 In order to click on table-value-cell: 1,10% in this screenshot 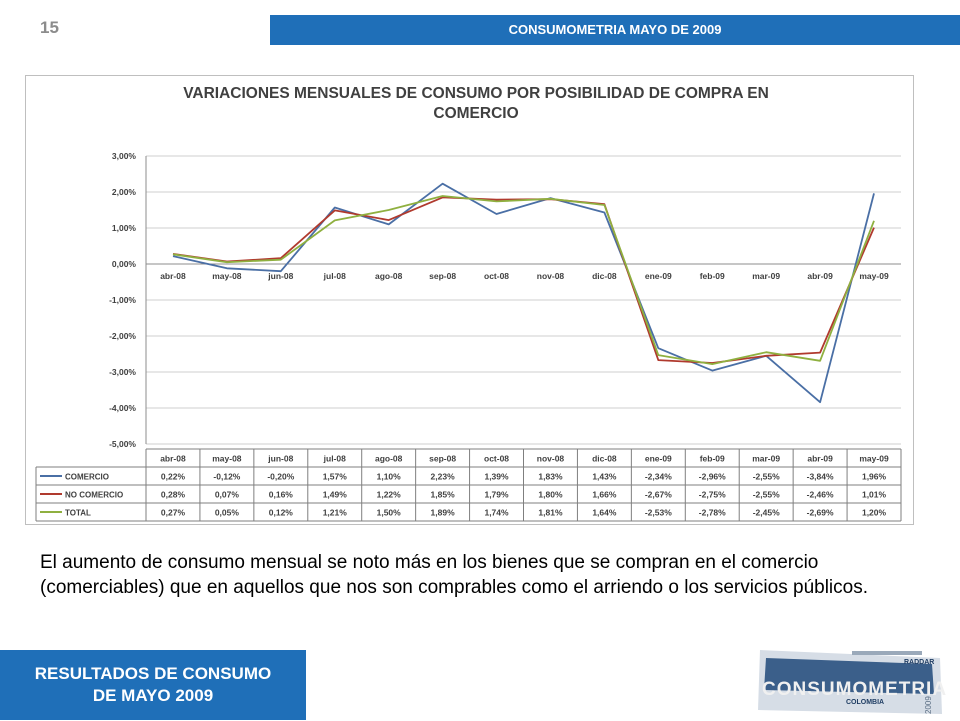, I will do `click(389, 477)`.